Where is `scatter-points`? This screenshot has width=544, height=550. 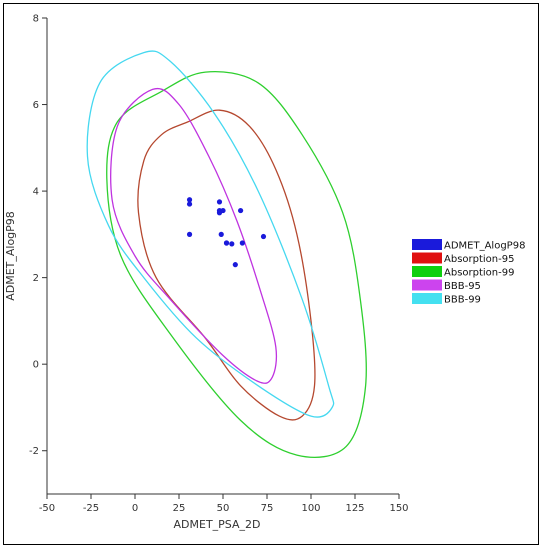 scatter-points is located at coordinates (226, 232).